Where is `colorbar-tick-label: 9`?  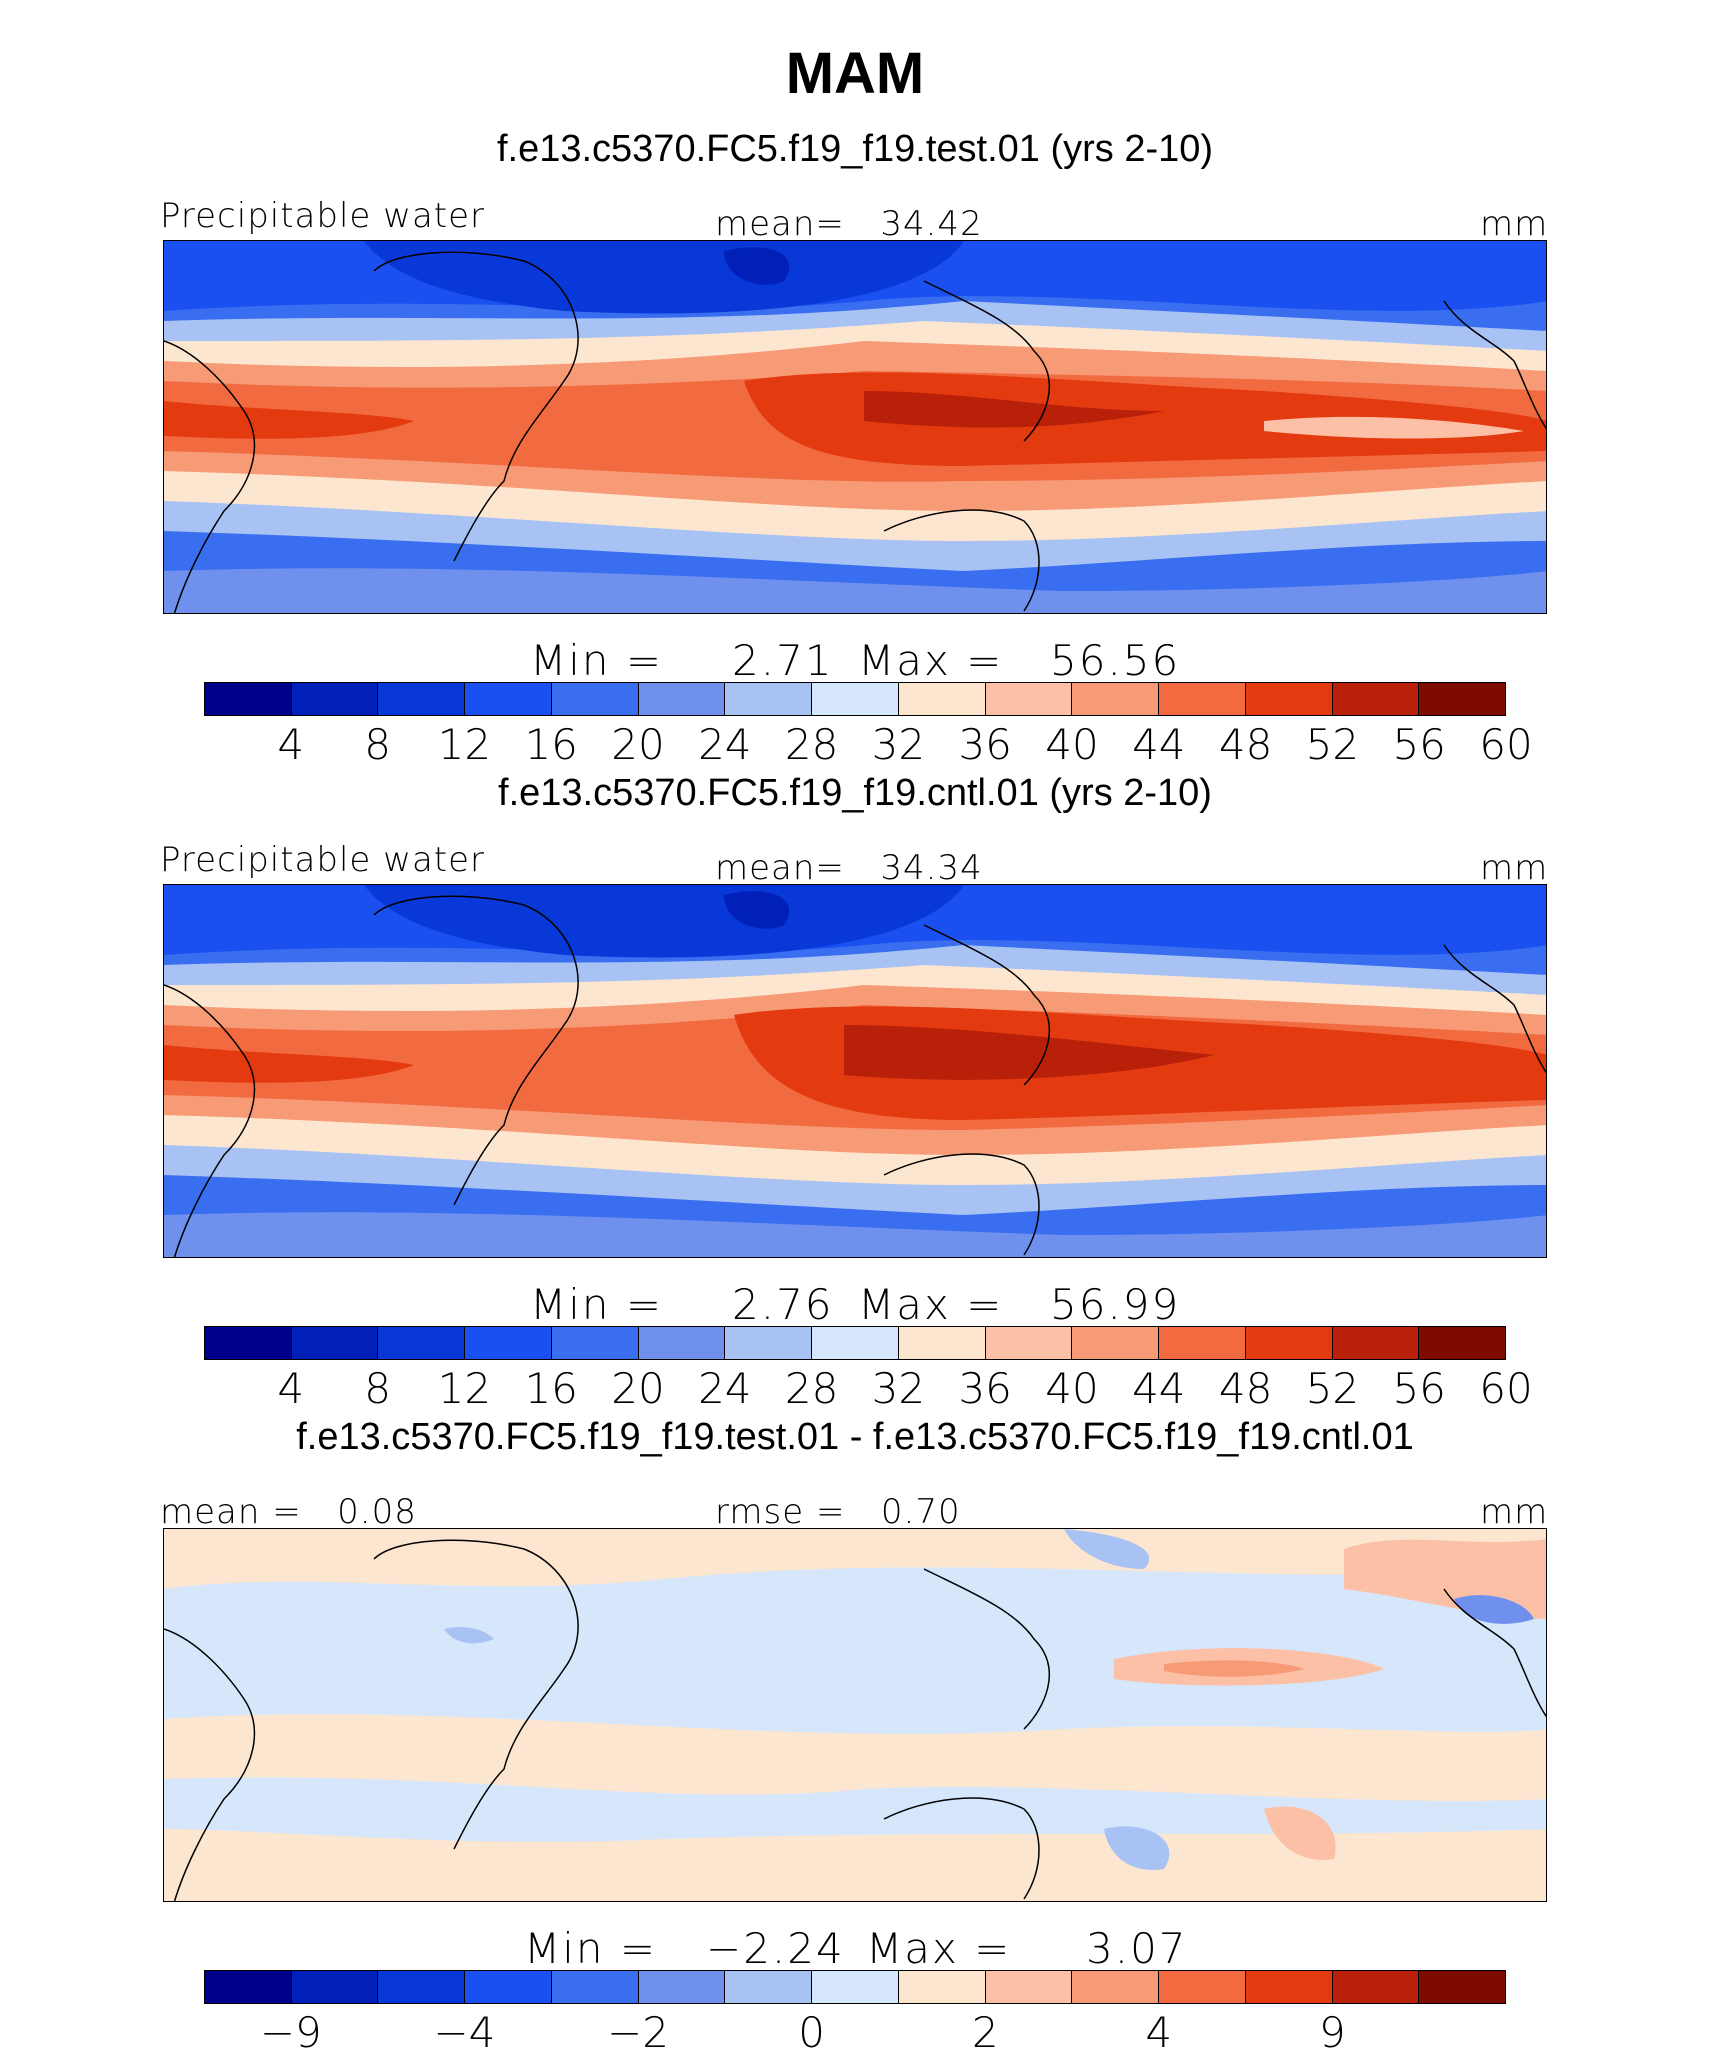 colorbar-tick-label: 9 is located at coordinates (1332, 2032).